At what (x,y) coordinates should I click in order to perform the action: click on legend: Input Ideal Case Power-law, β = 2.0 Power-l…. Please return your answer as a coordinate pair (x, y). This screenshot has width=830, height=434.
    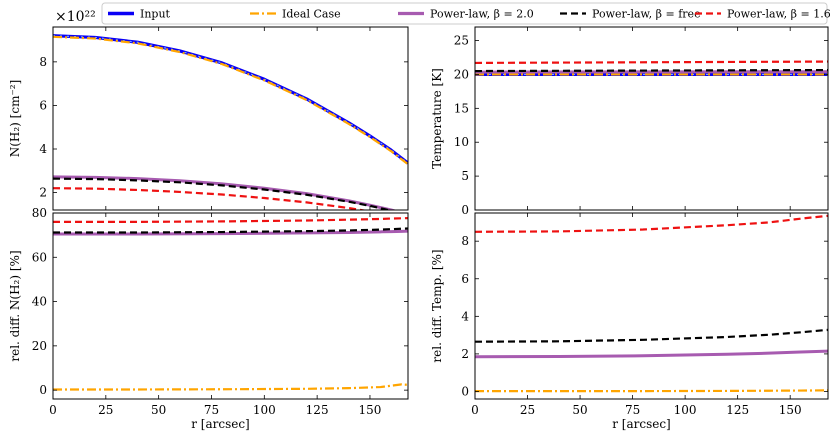
    Looking at the image, I should click on (465, 13).